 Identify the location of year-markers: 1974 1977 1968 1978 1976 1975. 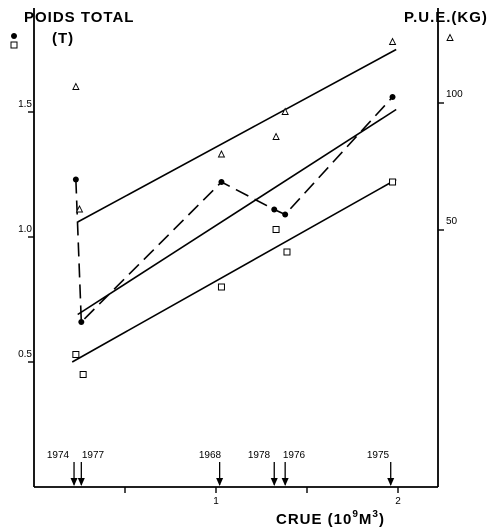
(221, 468).